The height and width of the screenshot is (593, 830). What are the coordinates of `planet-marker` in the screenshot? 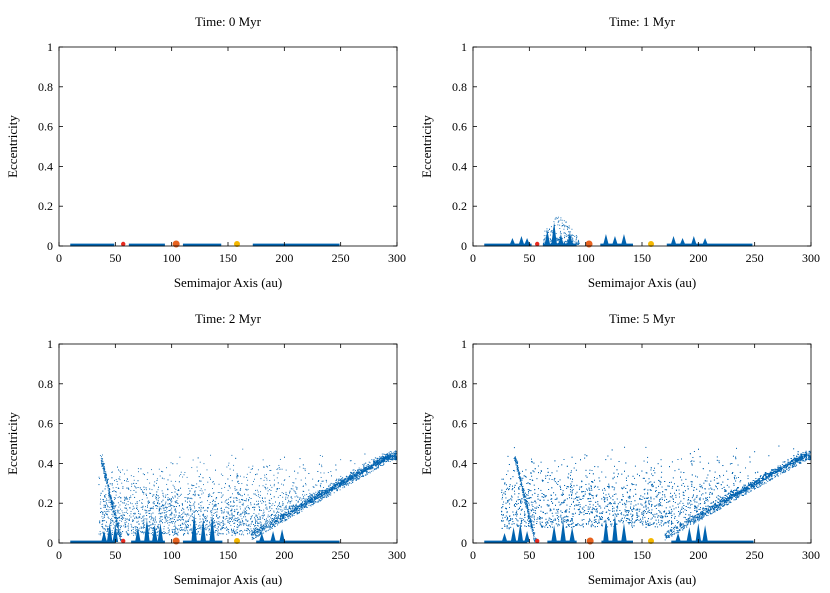 It's located at (651, 244).